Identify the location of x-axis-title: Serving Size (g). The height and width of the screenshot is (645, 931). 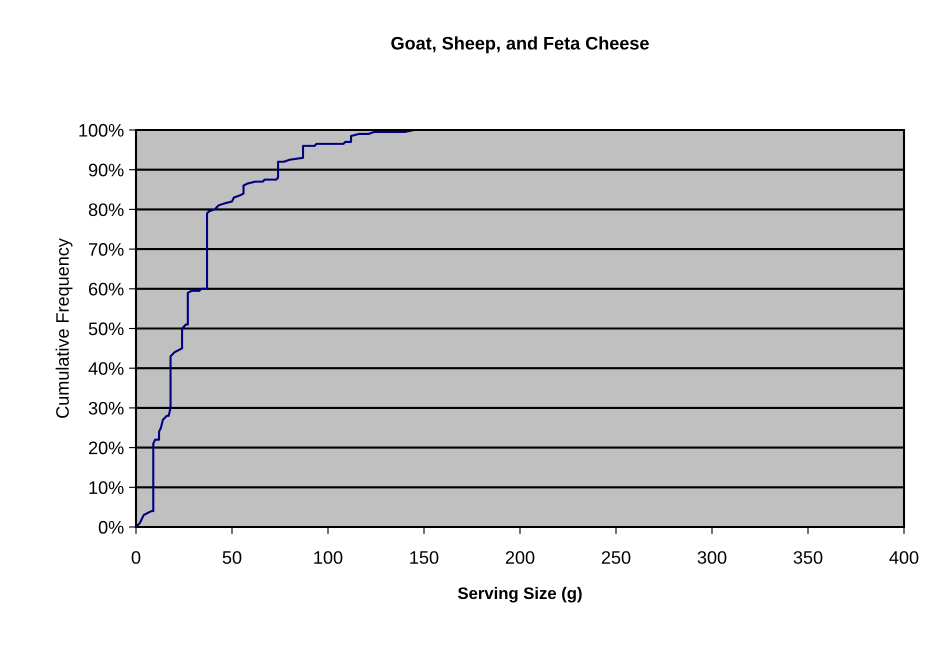
(520, 594).